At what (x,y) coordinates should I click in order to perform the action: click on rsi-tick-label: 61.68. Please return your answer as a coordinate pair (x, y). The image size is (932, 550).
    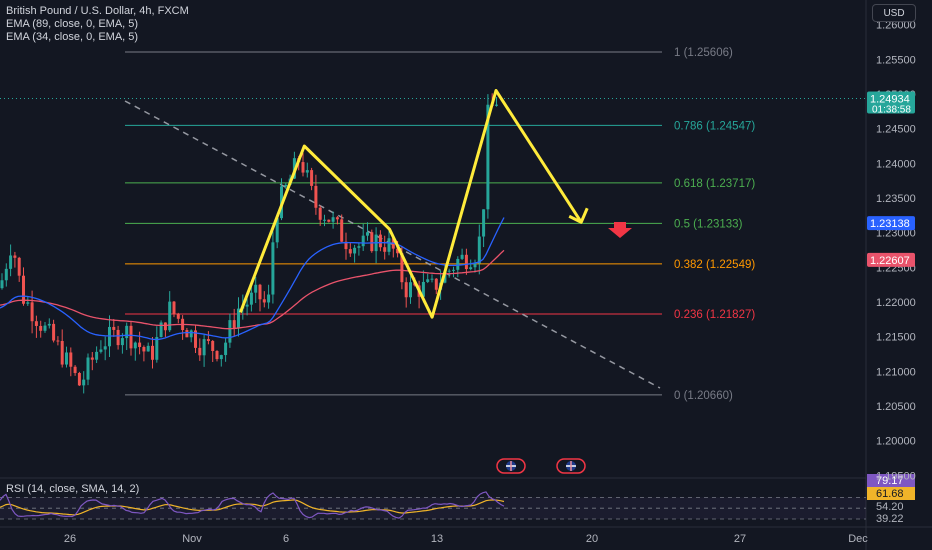
    Looking at the image, I should click on (890, 494).